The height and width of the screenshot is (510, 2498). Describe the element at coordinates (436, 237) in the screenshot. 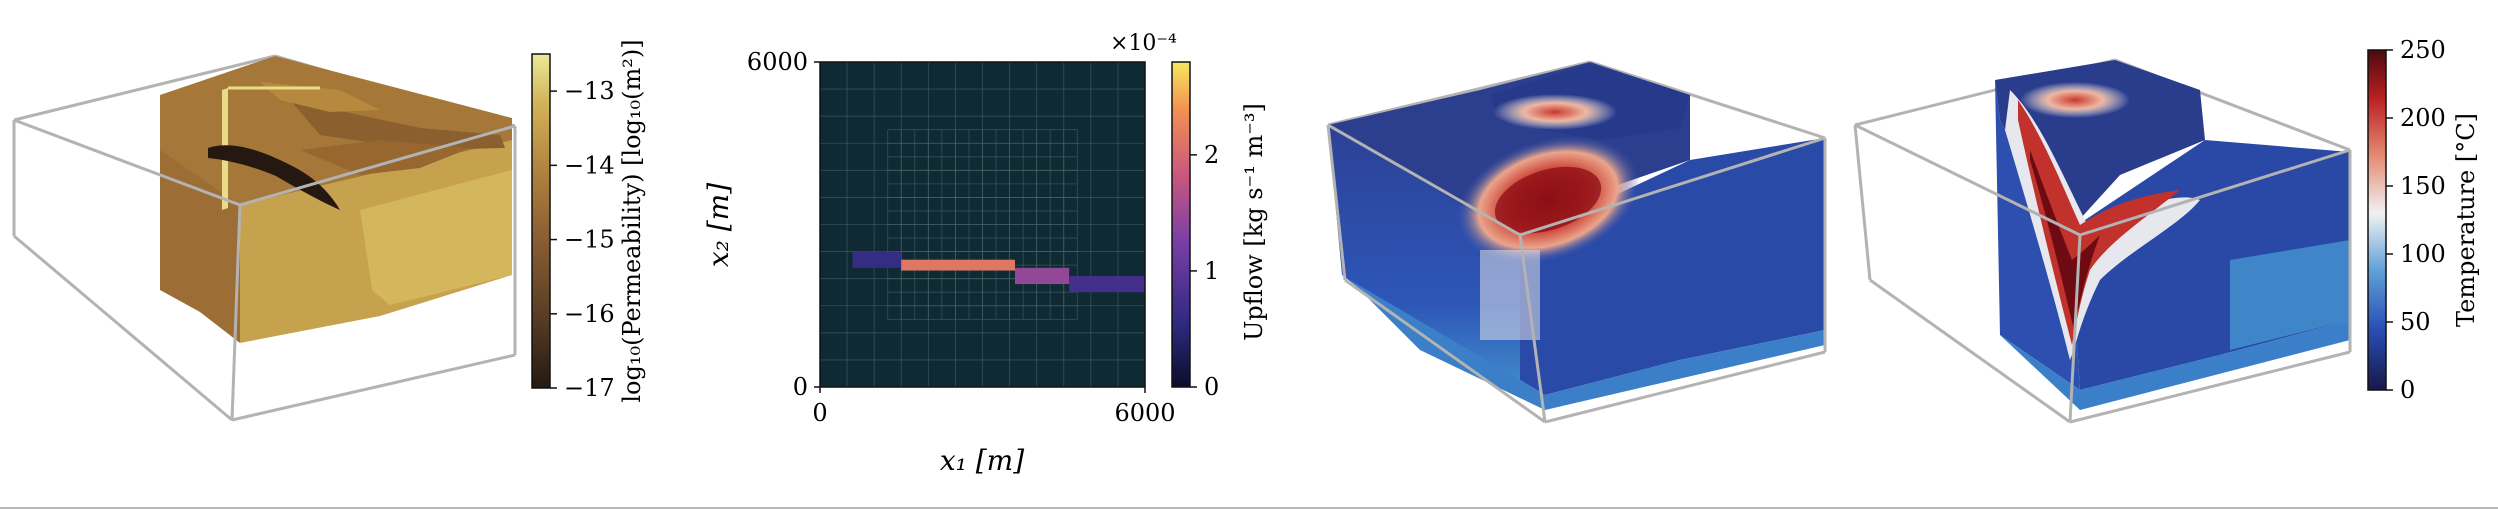

I see `block-right-face-light` at that location.